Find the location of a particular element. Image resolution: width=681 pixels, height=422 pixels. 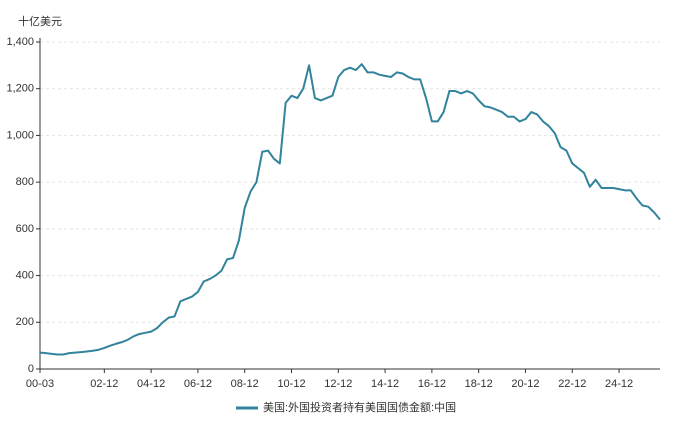

y-tick-label: 400 is located at coordinates (25, 275).